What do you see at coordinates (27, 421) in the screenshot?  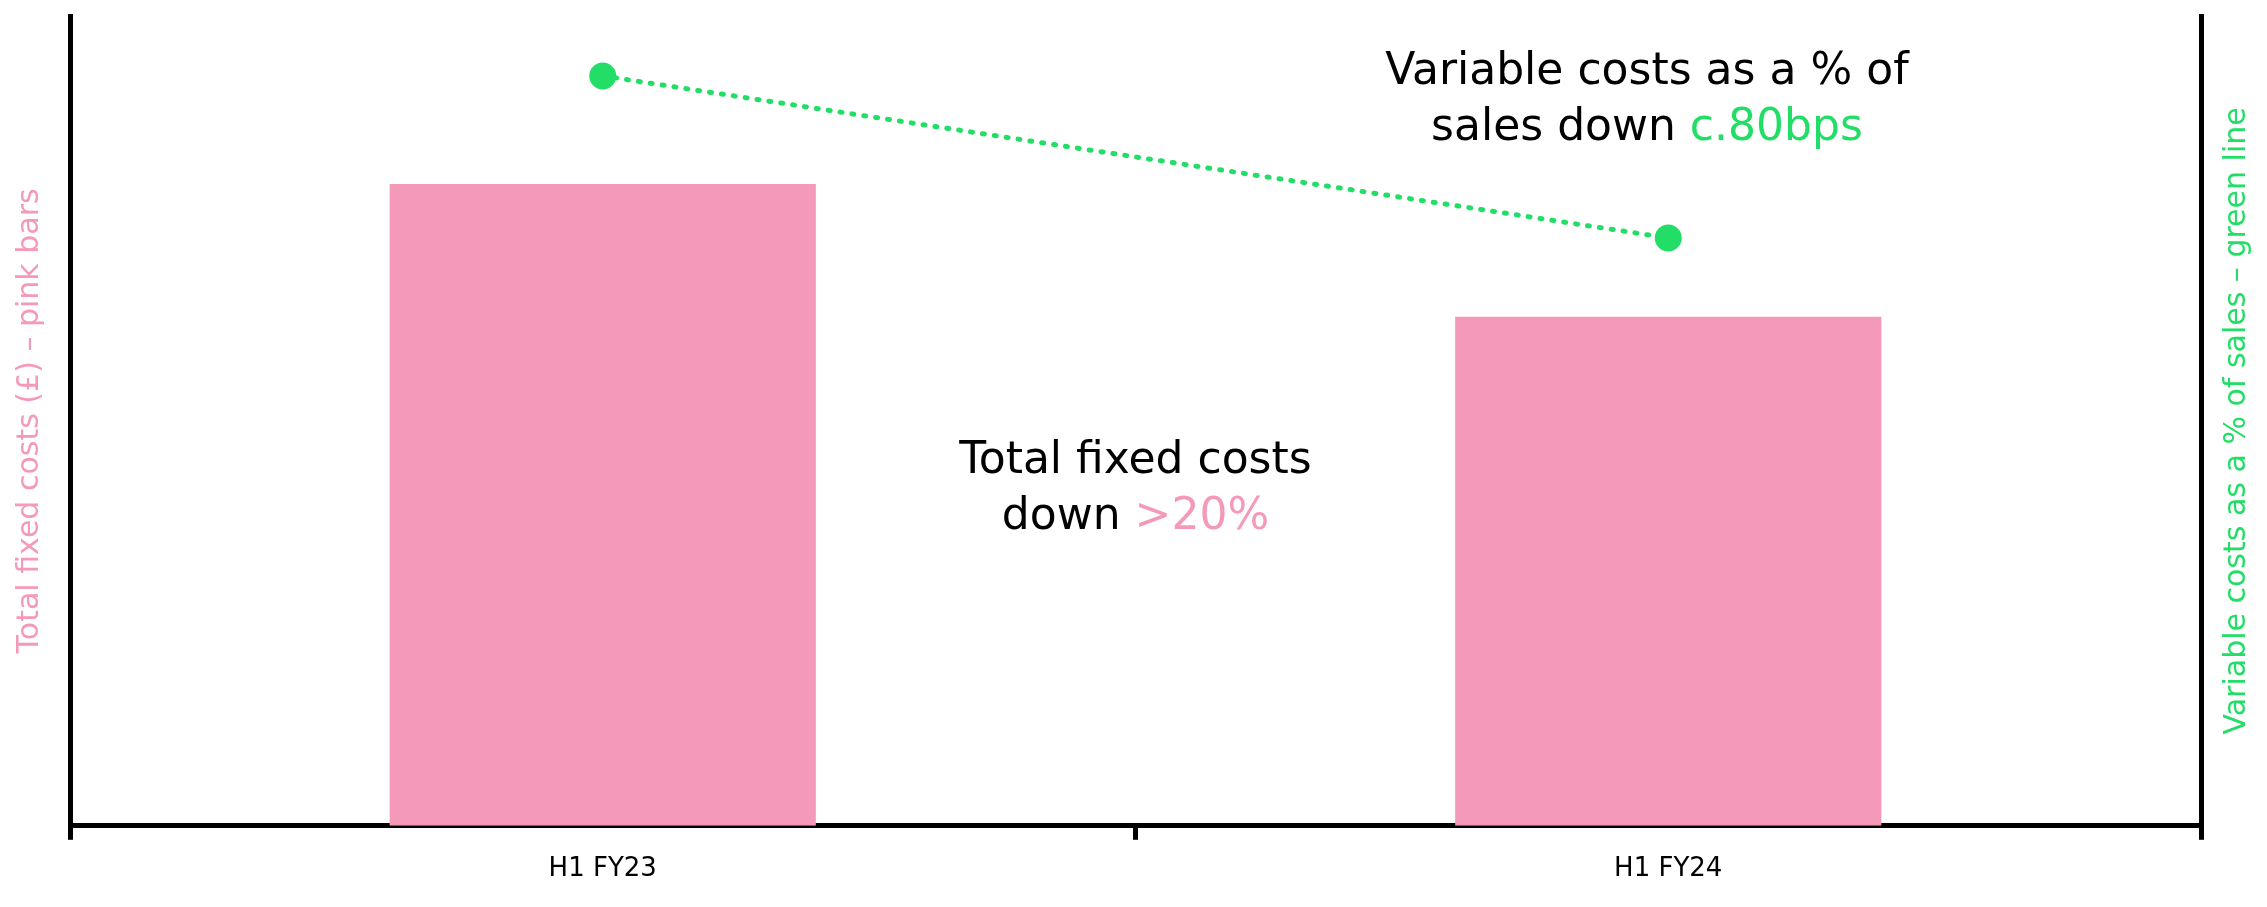 I see `y-axis-title: Total fixed costs (£) – pink bars` at bounding box center [27, 421].